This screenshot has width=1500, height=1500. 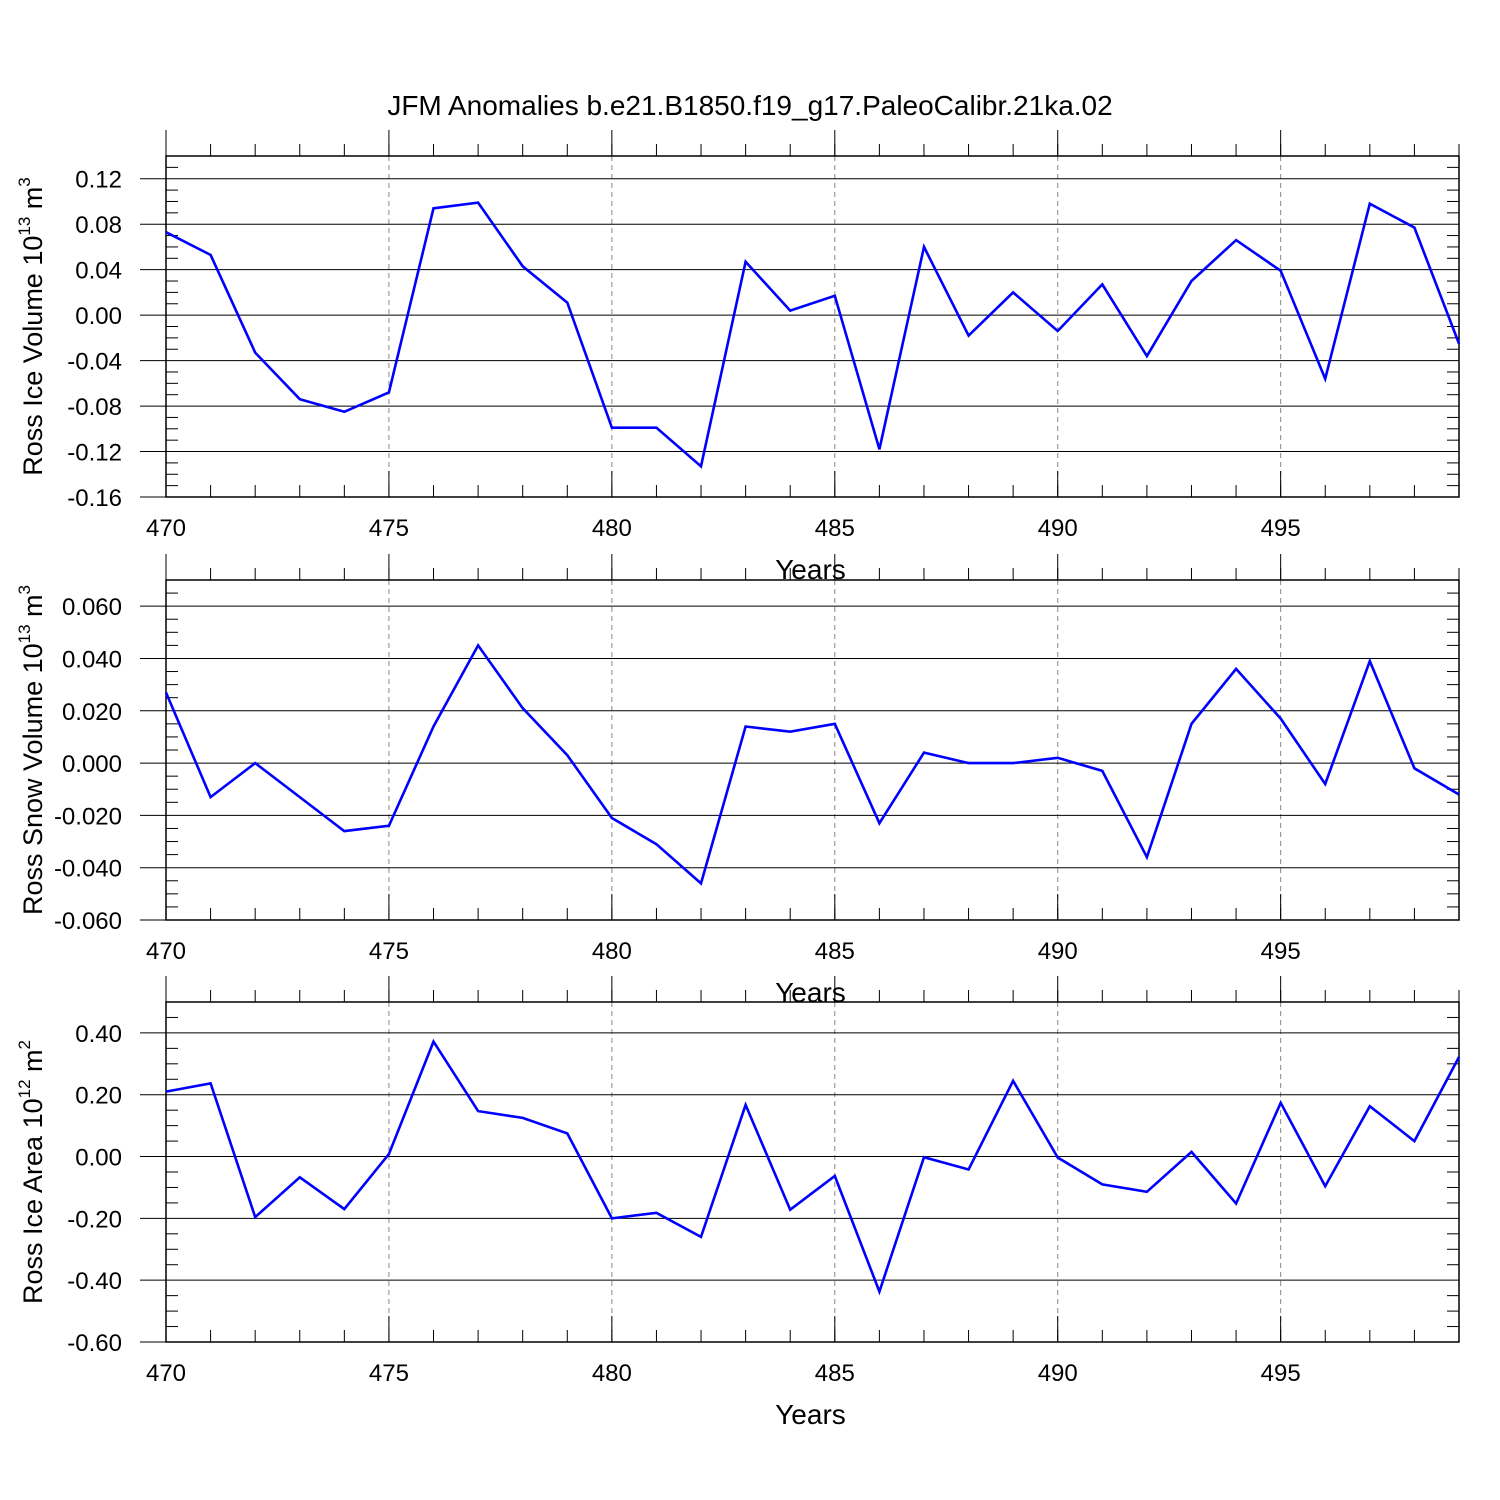 What do you see at coordinates (92, 712) in the screenshot?
I see `y-tick-label: 0.020` at bounding box center [92, 712].